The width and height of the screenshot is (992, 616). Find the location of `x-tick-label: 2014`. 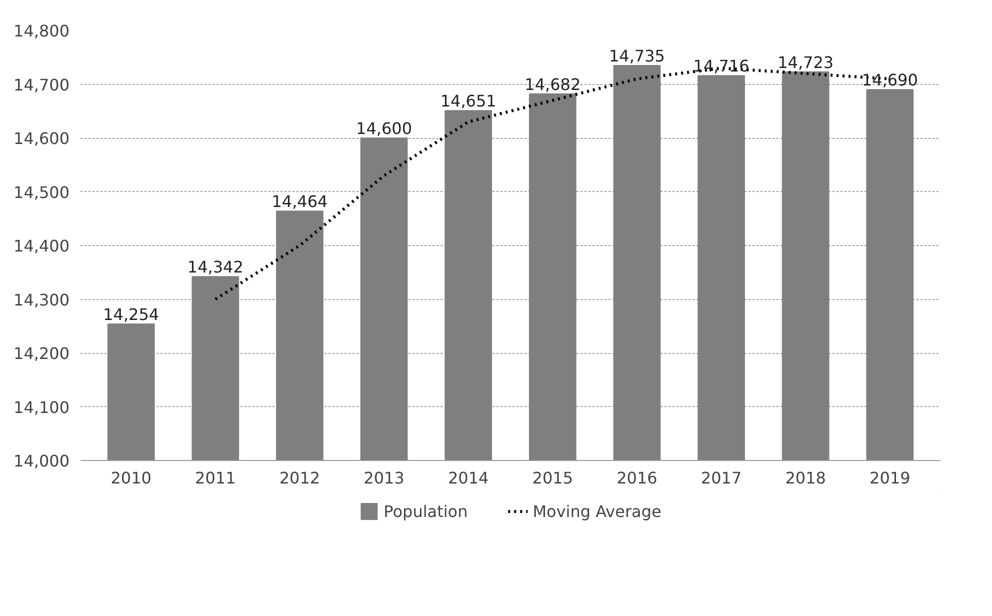

x-tick-label: 2014 is located at coordinates (468, 478).